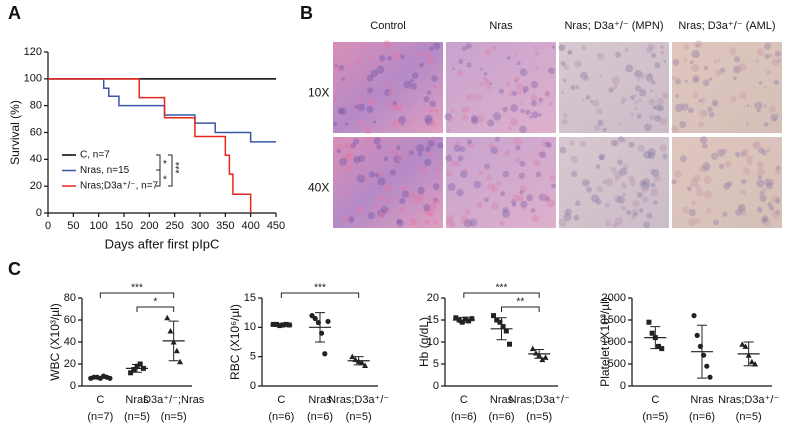 This screenshot has height=430, width=800. What do you see at coordinates (614, 342) in the screenshot?
I see `y-tick-label: 1000` at bounding box center [614, 342].